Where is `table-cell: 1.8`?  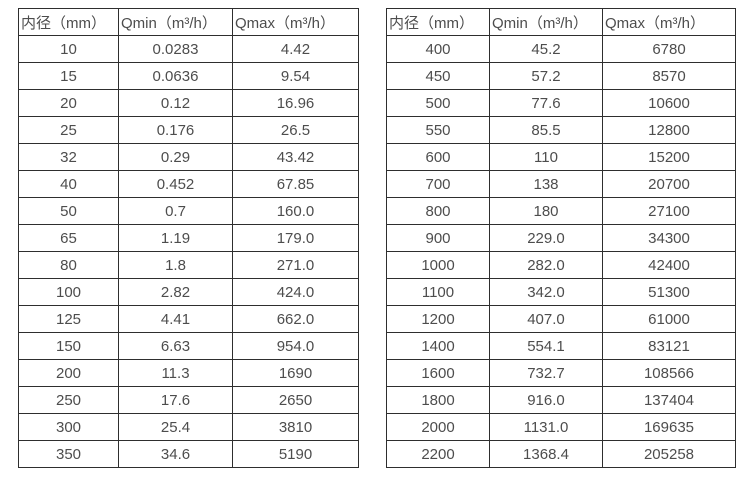 table-cell: 1.8 is located at coordinates (175, 265).